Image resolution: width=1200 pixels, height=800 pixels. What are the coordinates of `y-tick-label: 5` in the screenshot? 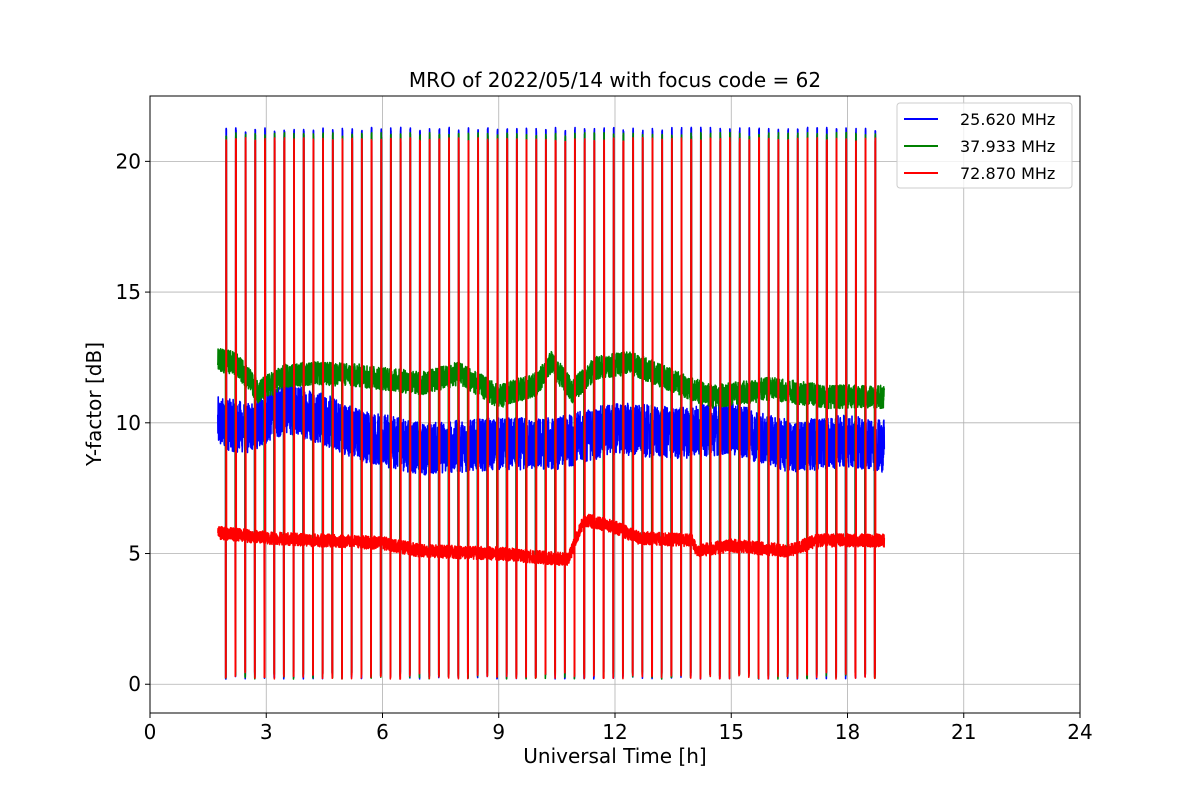 It's located at (134, 554).